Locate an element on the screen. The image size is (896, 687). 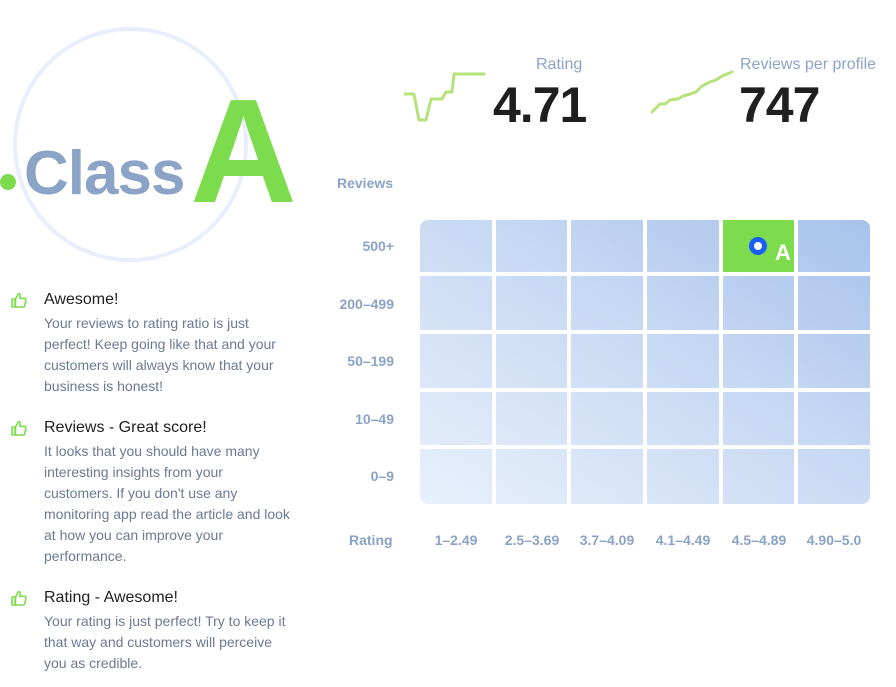
column-label: 2.5–3.69 is located at coordinates (532, 540).